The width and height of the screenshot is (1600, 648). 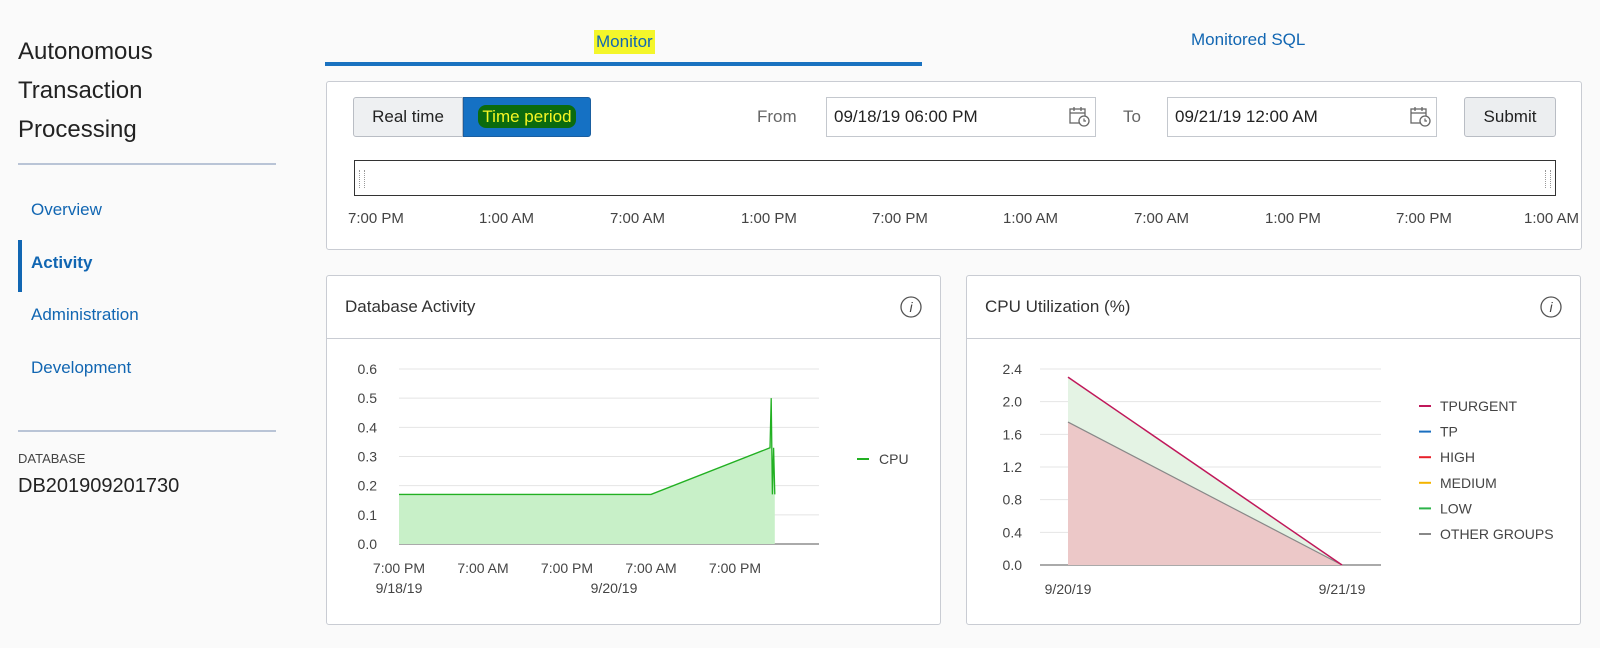 I want to click on legend-label: HIGH, so click(x=1457, y=457).